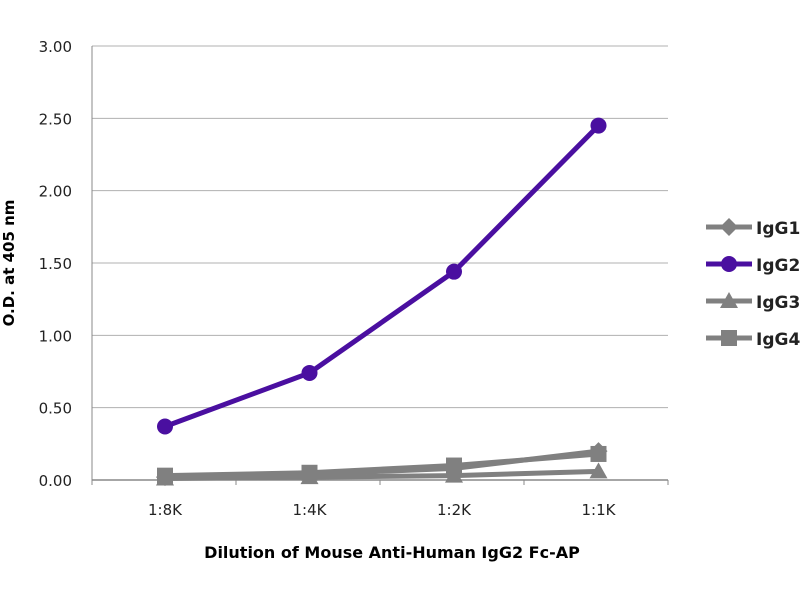 This screenshot has width=800, height=600. Describe the element at coordinates (55, 119) in the screenshot. I see `y-tick-label: 2.50` at that location.